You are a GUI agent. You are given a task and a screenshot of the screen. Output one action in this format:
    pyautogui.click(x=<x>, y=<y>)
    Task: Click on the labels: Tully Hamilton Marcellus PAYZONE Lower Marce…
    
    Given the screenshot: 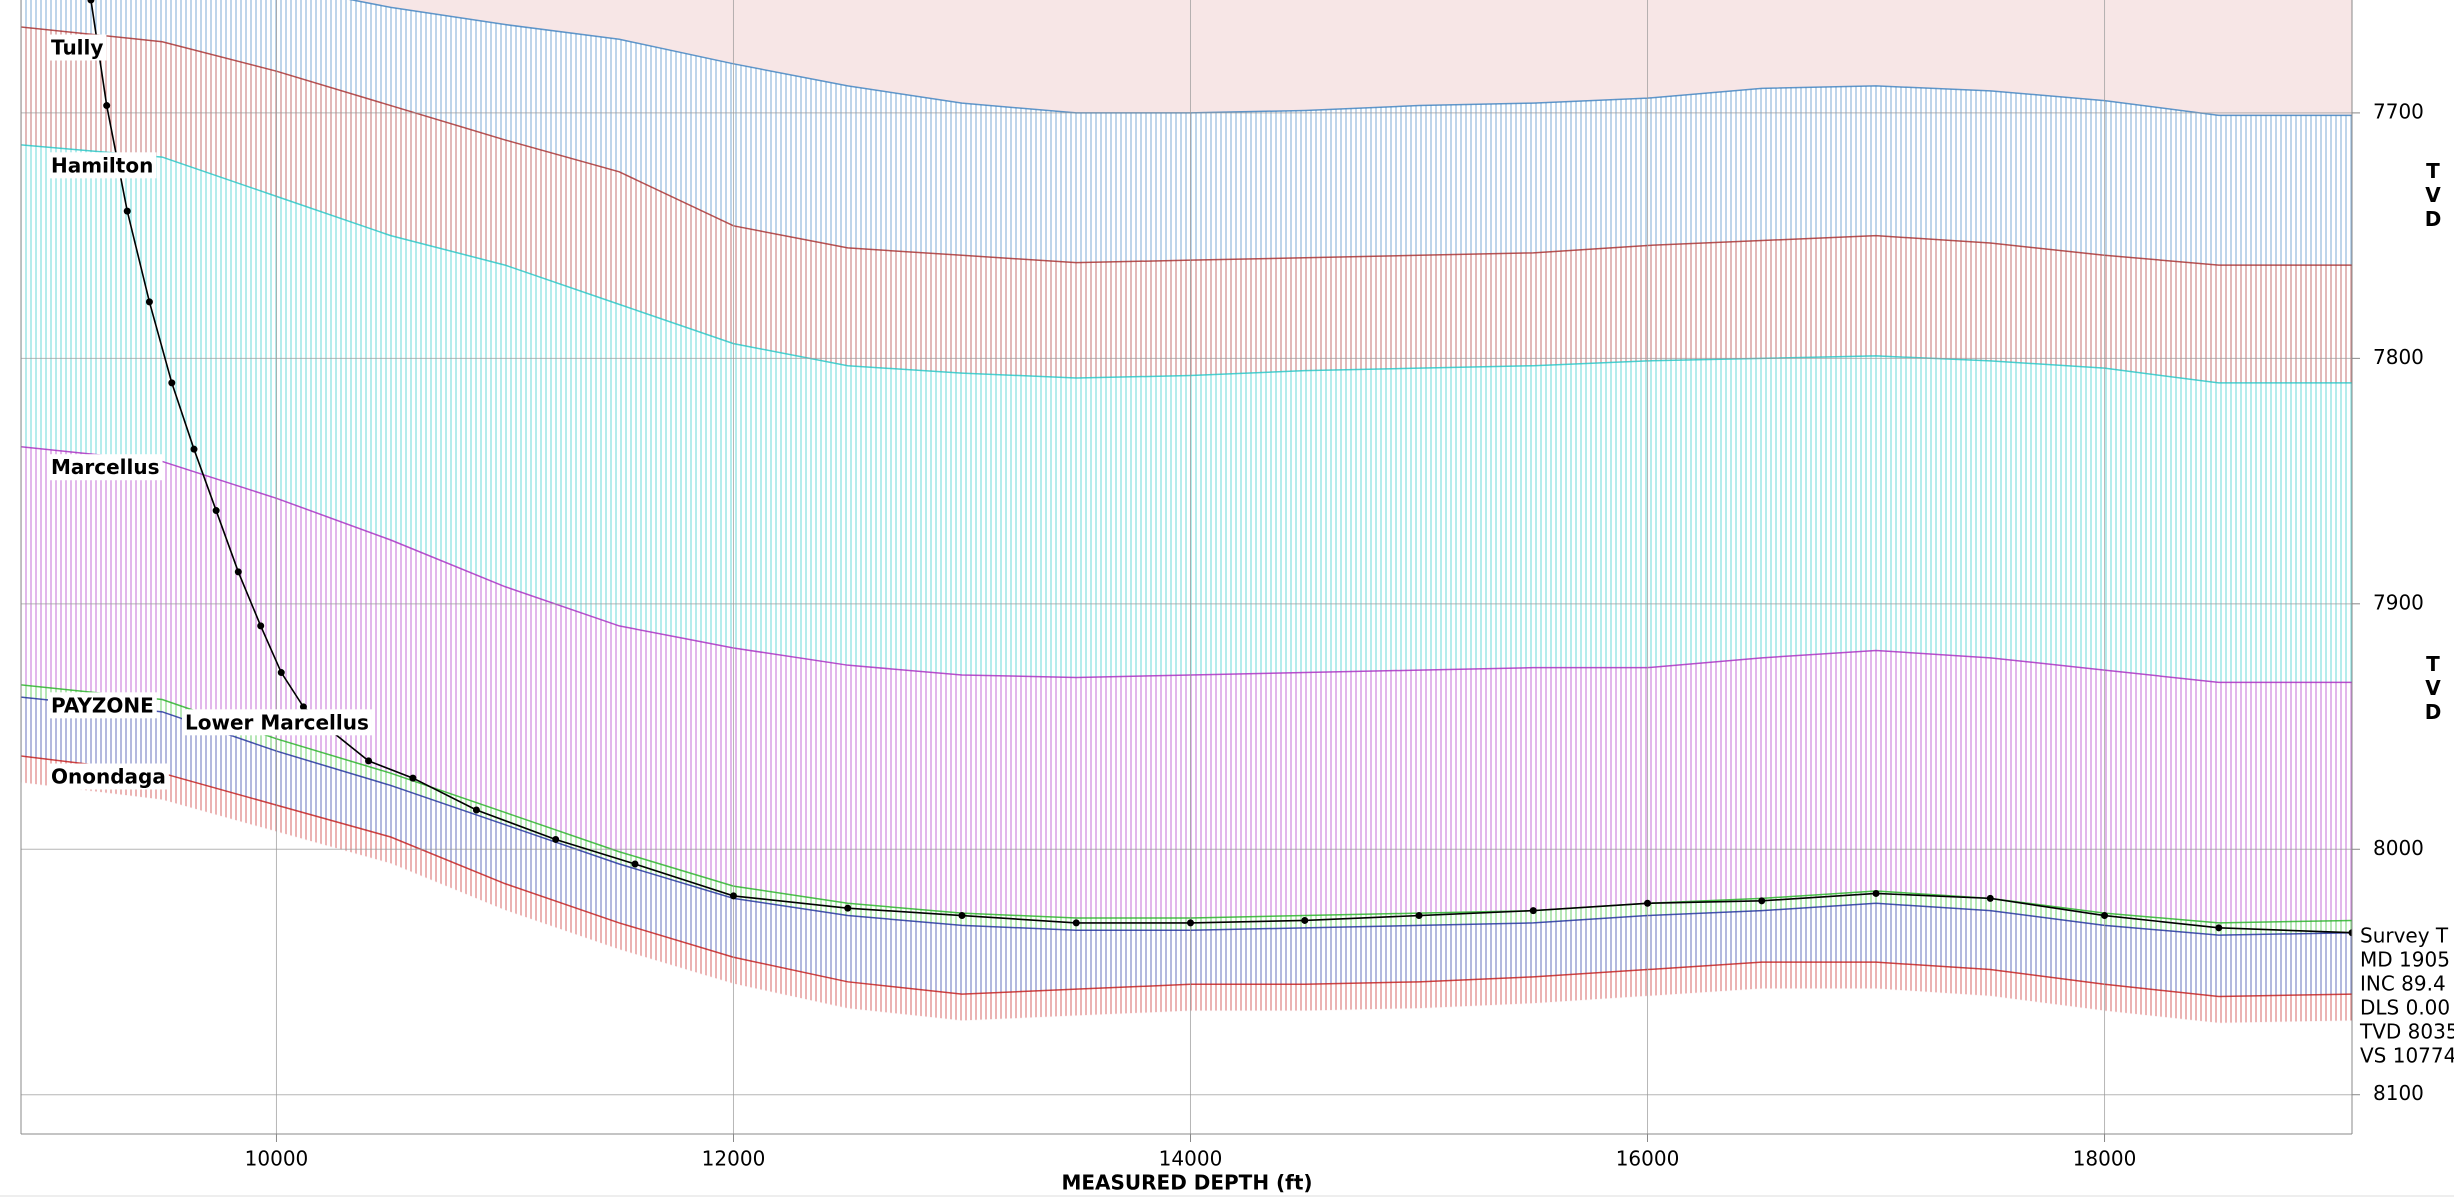 What is the action you would take?
    pyautogui.click(x=210, y=412)
    